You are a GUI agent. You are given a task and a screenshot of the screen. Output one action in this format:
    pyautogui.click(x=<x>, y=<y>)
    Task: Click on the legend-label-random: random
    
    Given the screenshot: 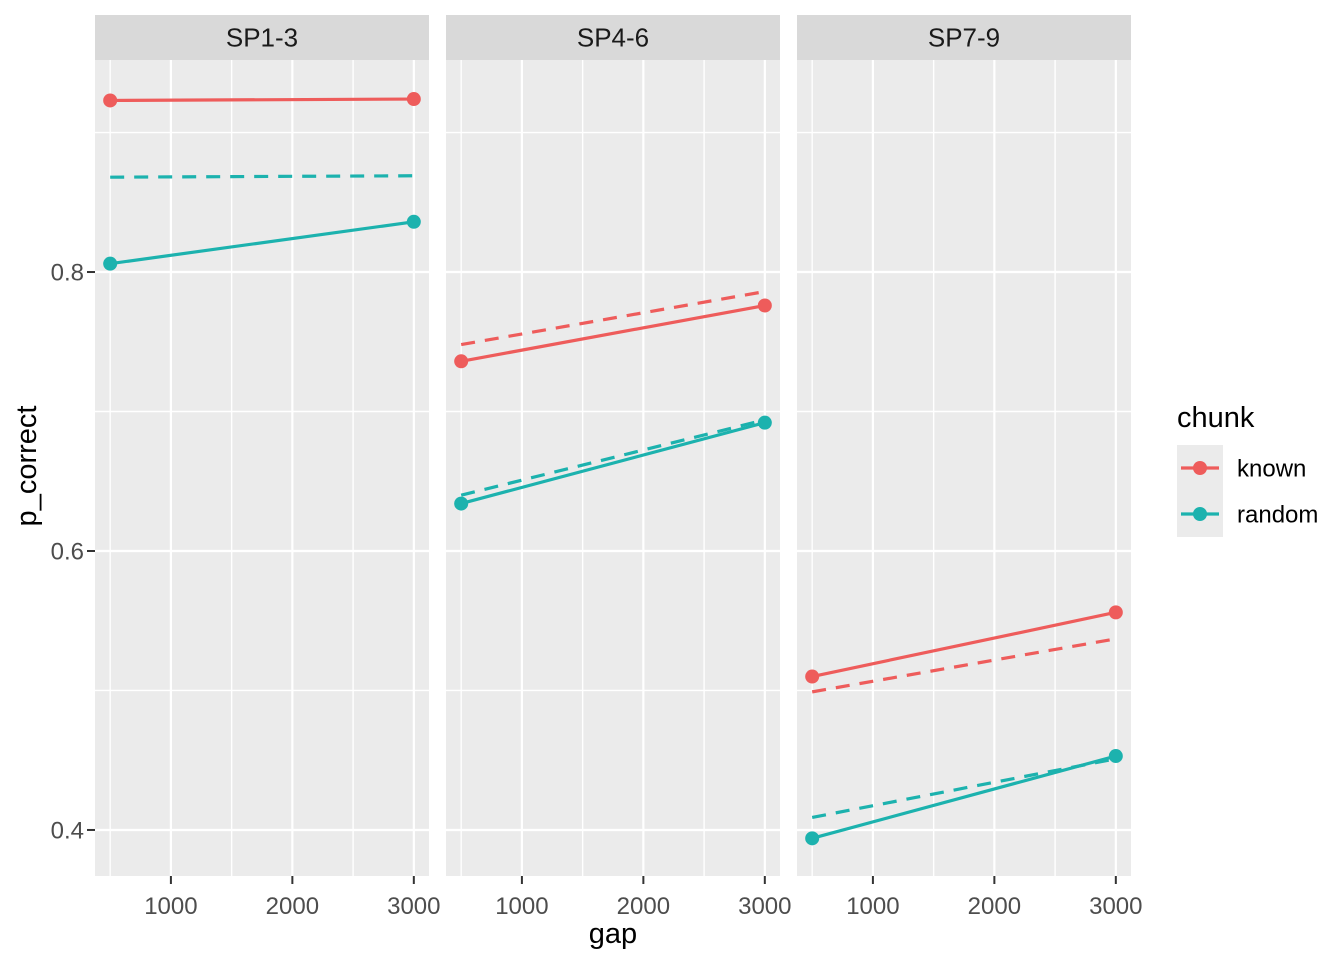 What is the action you would take?
    pyautogui.click(x=1277, y=514)
    